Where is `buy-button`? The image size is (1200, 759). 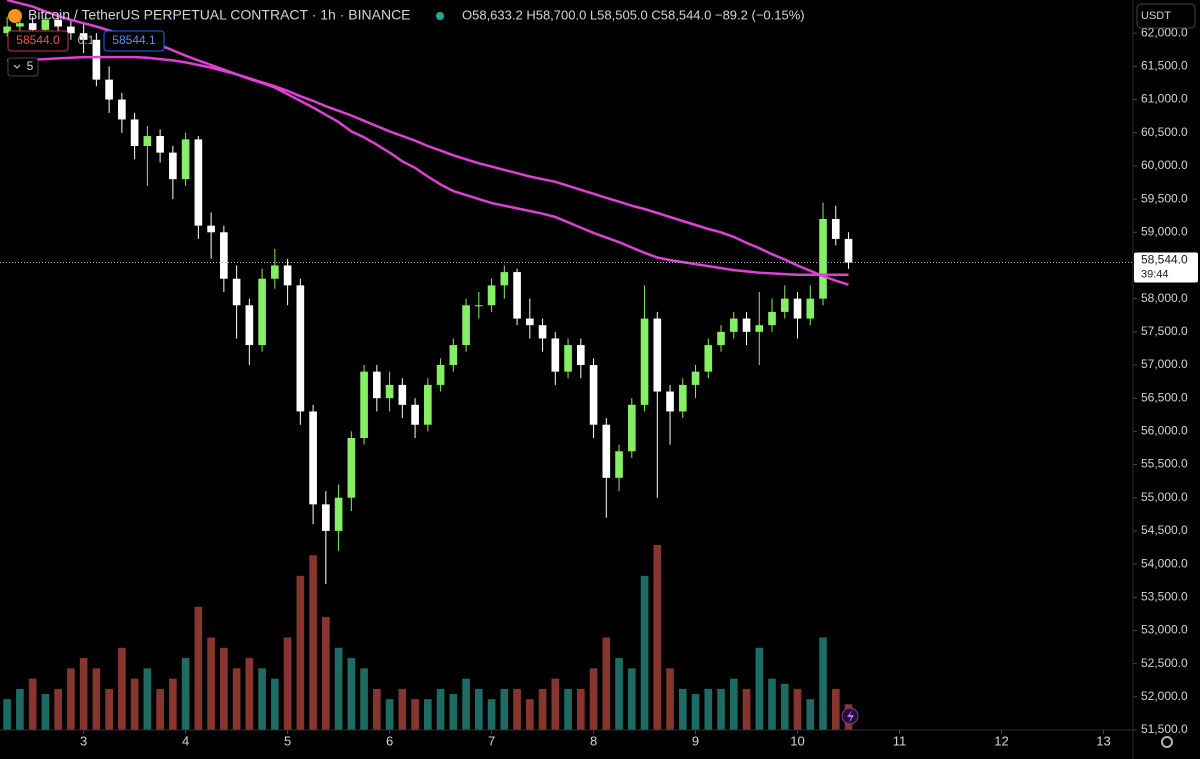 buy-button is located at coordinates (134, 41).